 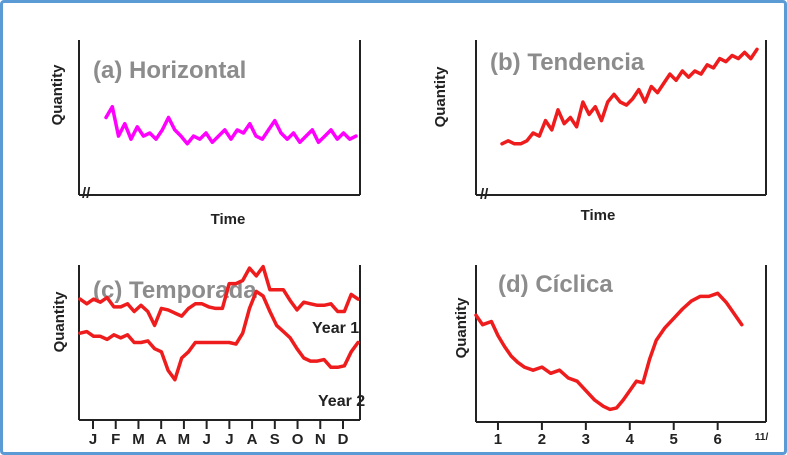 What do you see at coordinates (555, 284) in the screenshot?
I see `panel-d-title: (d) Cíclica` at bounding box center [555, 284].